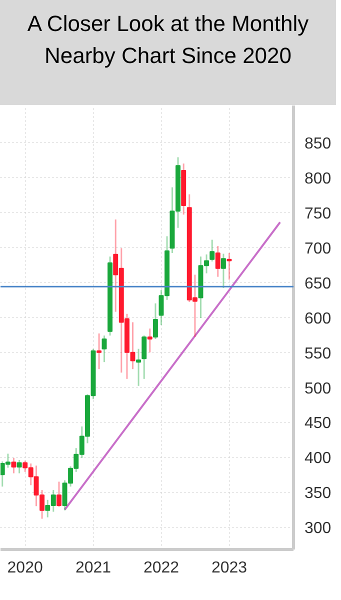 Image resolution: width=341 pixels, height=600 pixels. What do you see at coordinates (318, 249) in the screenshot?
I see `y-tick-label: 700` at bounding box center [318, 249].